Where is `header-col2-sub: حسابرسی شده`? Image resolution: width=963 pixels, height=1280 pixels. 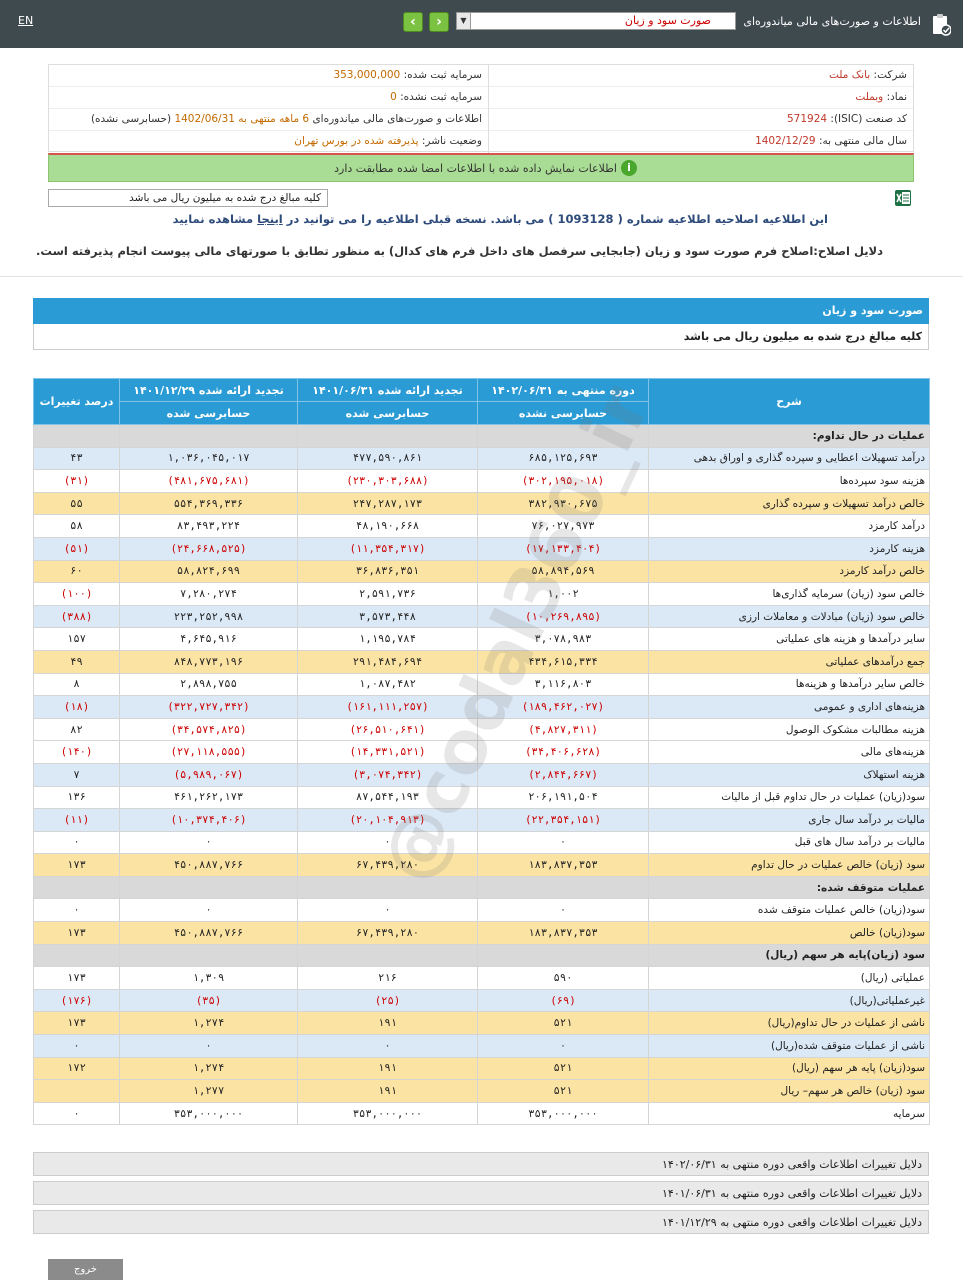 header-col2-sub: حسابرسی شده is located at coordinates (387, 413).